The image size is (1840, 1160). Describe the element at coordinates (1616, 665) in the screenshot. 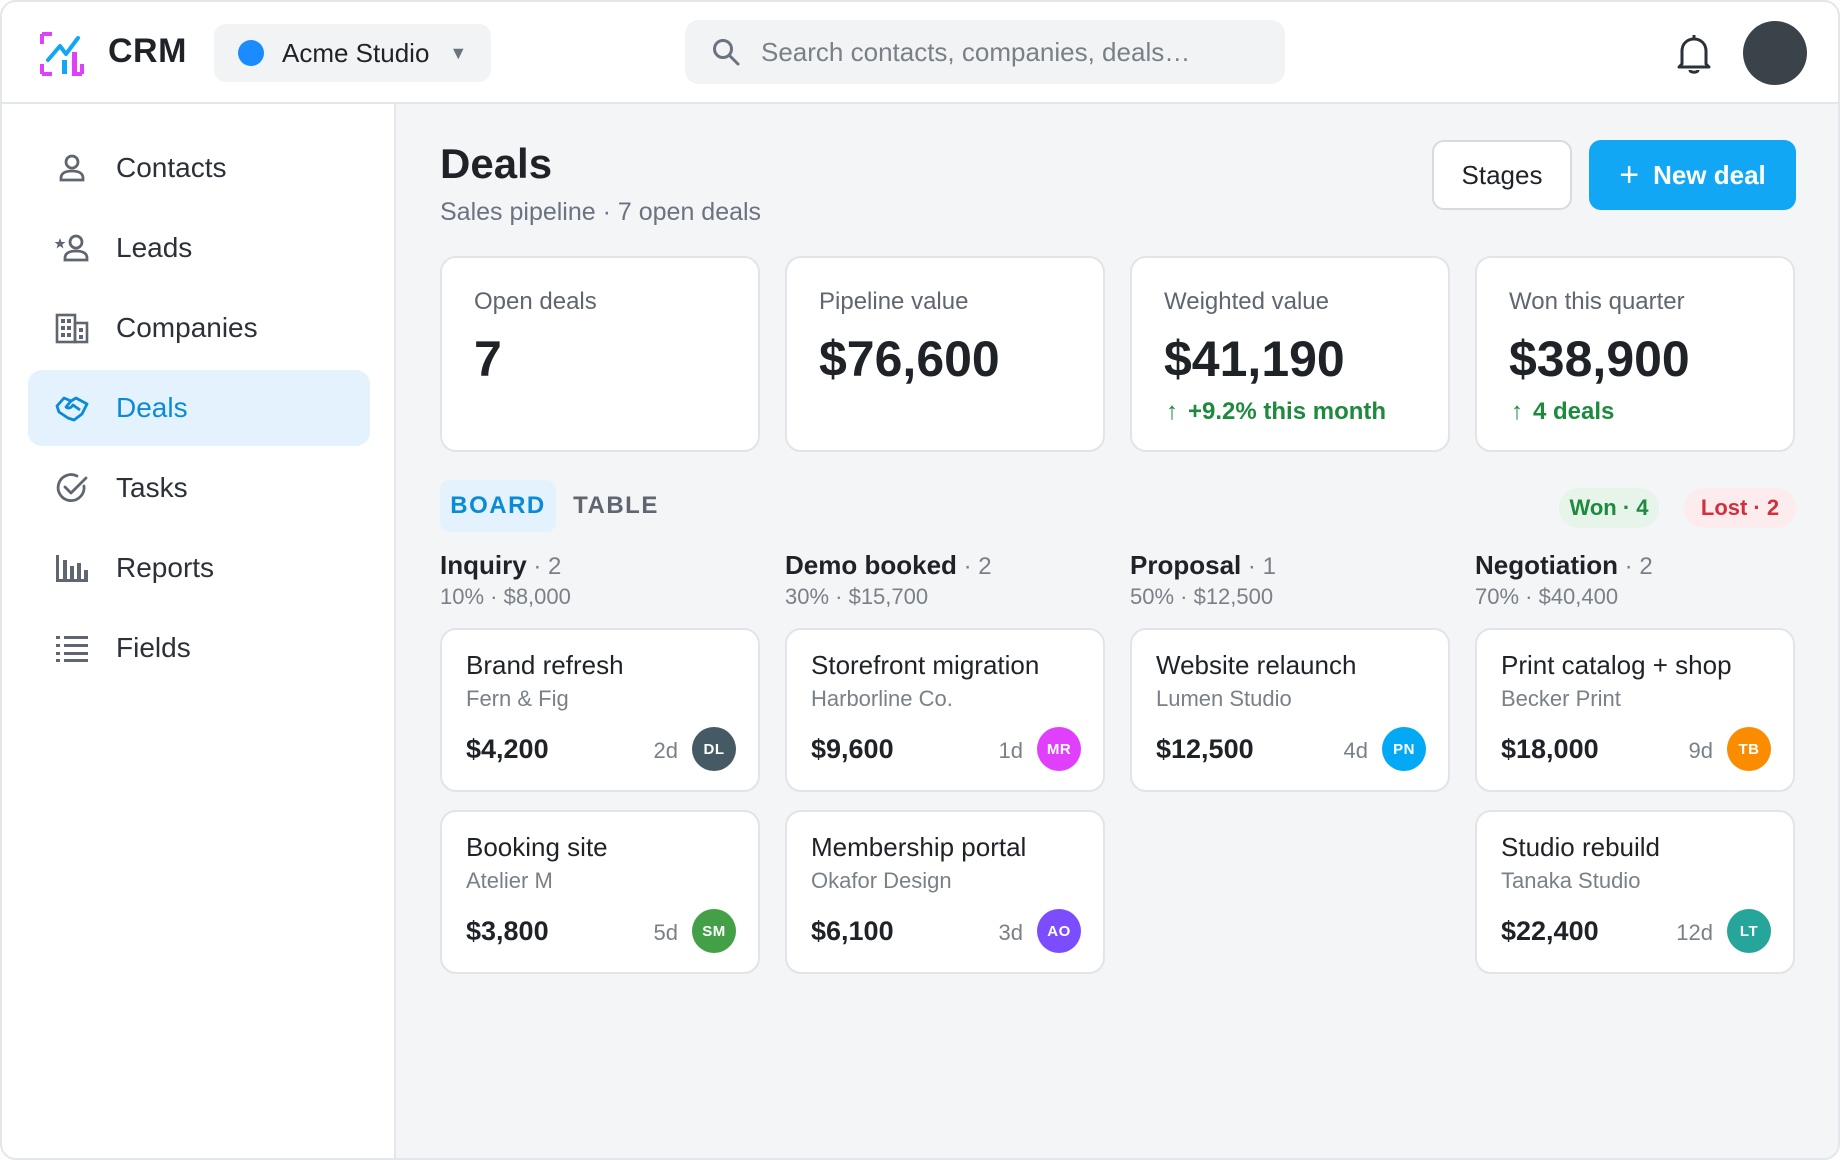

I see `deal-name: Print catalog + shop` at that location.